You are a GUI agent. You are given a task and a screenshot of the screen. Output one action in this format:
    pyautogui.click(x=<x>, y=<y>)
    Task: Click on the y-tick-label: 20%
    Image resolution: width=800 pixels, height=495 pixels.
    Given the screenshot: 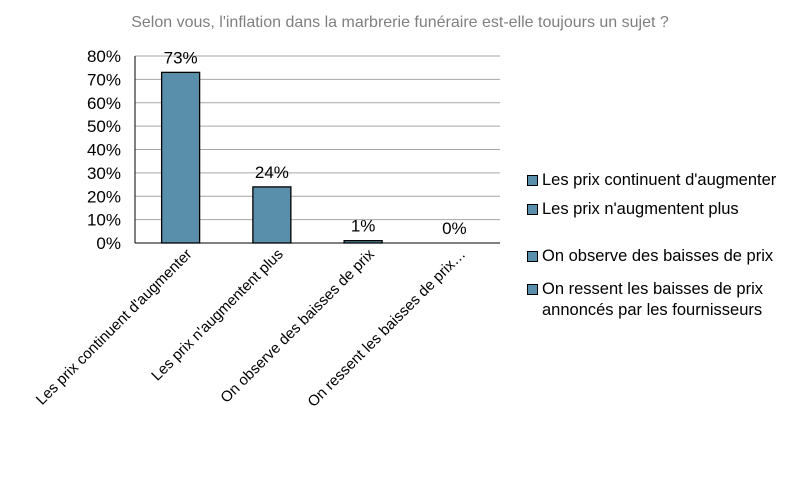 What is the action you would take?
    pyautogui.click(x=104, y=196)
    